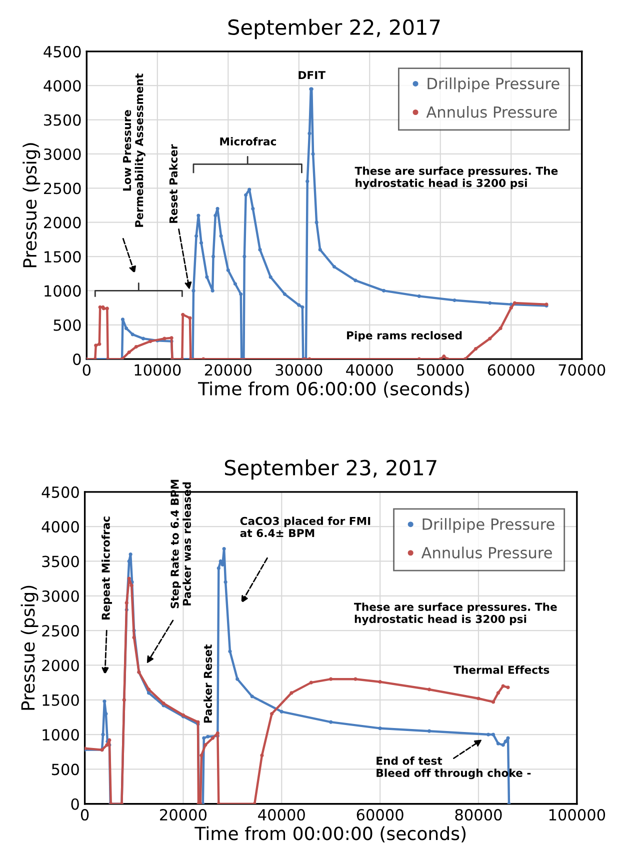  I want to click on x-axis-title: Time from 00:00:00 (seconds), so click(330, 834).